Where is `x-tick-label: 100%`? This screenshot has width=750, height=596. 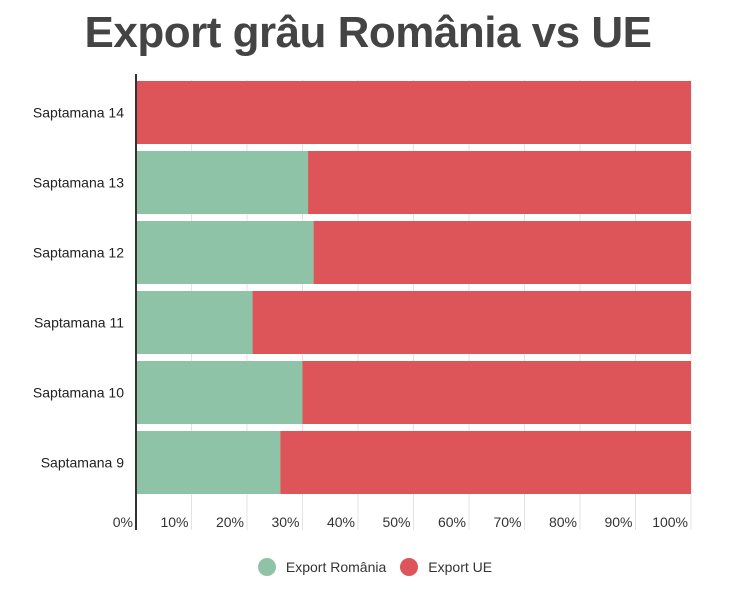 x-tick-label: 100% is located at coordinates (670, 522).